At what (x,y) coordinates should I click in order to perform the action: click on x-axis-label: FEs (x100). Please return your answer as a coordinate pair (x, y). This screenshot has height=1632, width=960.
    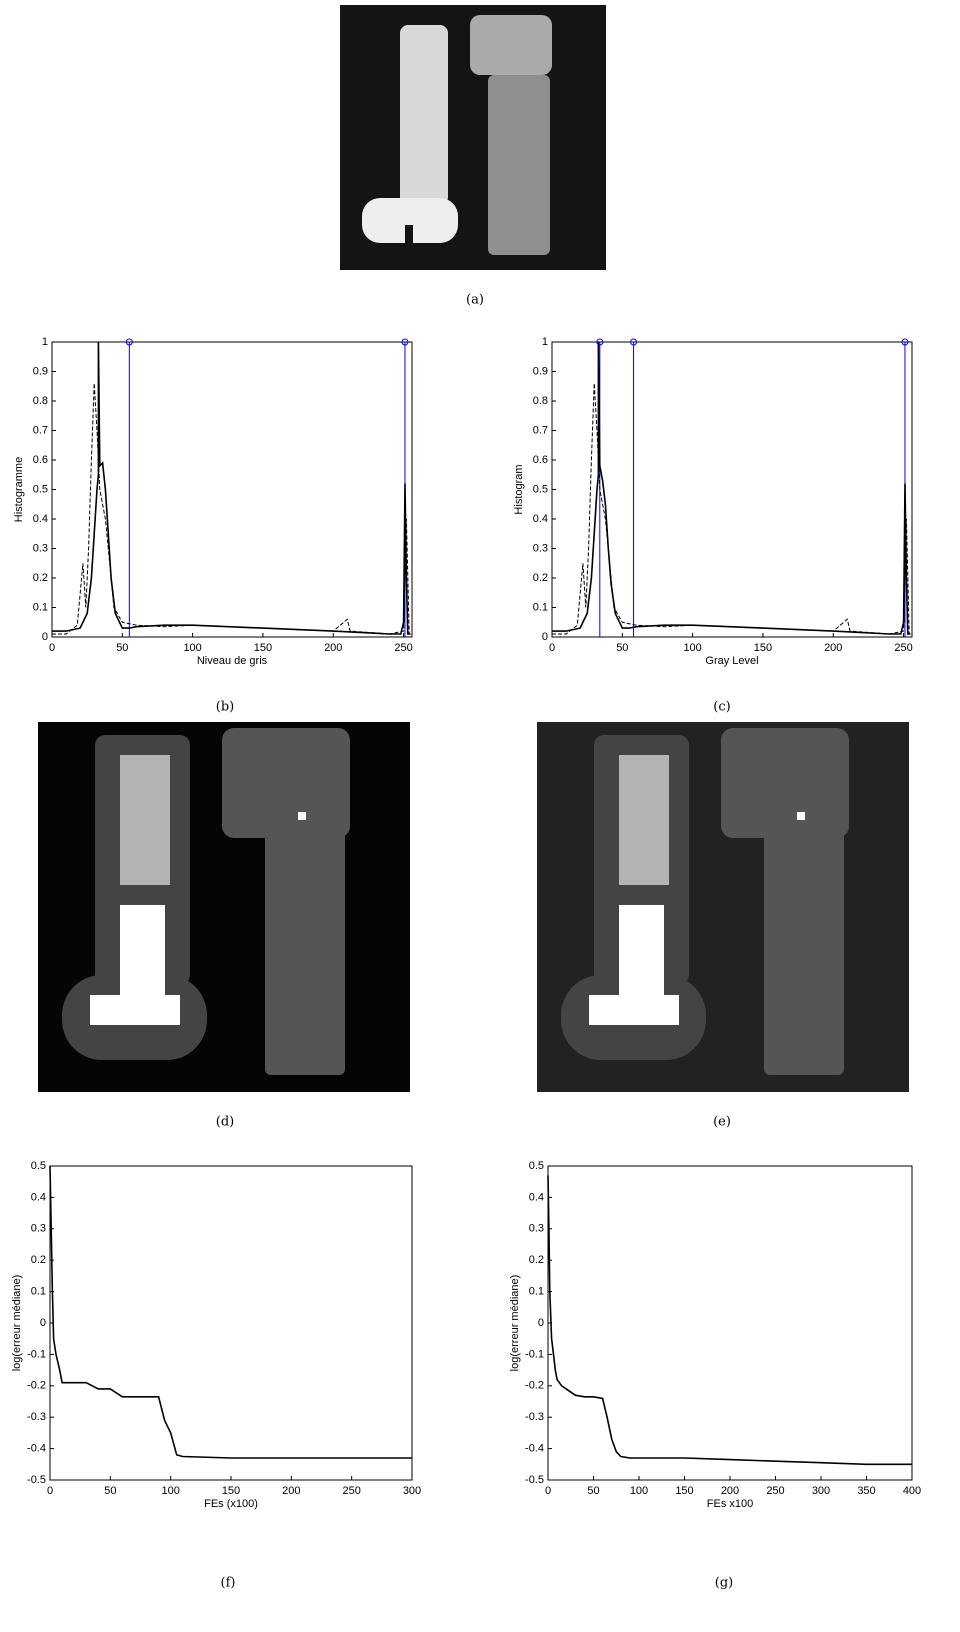
    Looking at the image, I should click on (231, 1504).